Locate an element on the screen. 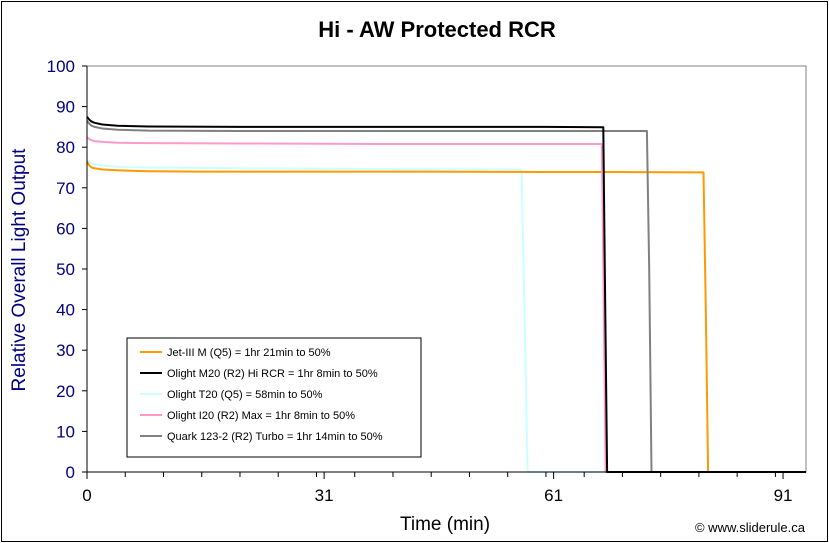 The width and height of the screenshot is (829, 543). y-tick-label: 80 is located at coordinates (65, 147).